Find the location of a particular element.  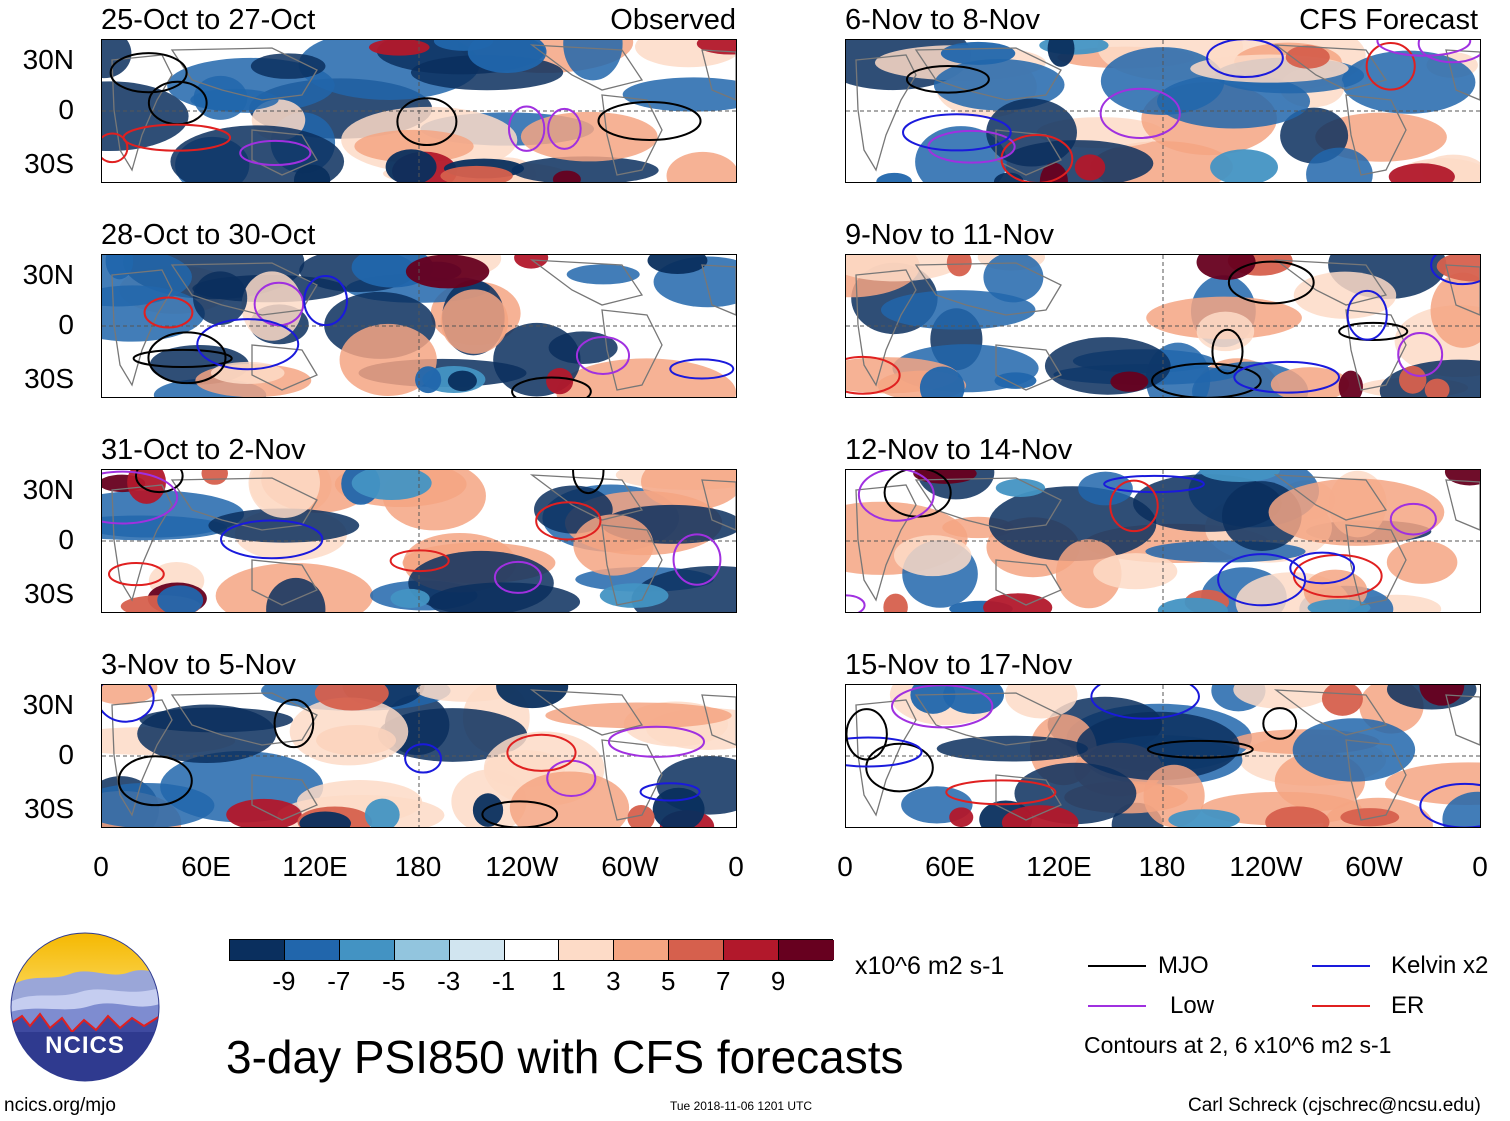

ncics-logo: NCICS is located at coordinates (85, 1007).